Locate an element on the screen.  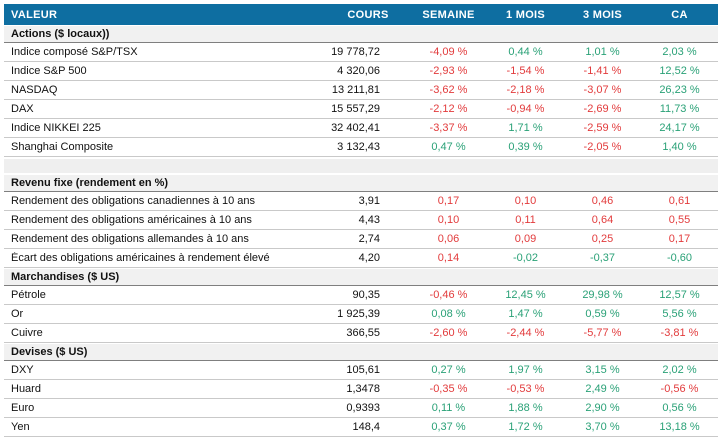
cours-value: 3,91 is located at coordinates (369, 201).